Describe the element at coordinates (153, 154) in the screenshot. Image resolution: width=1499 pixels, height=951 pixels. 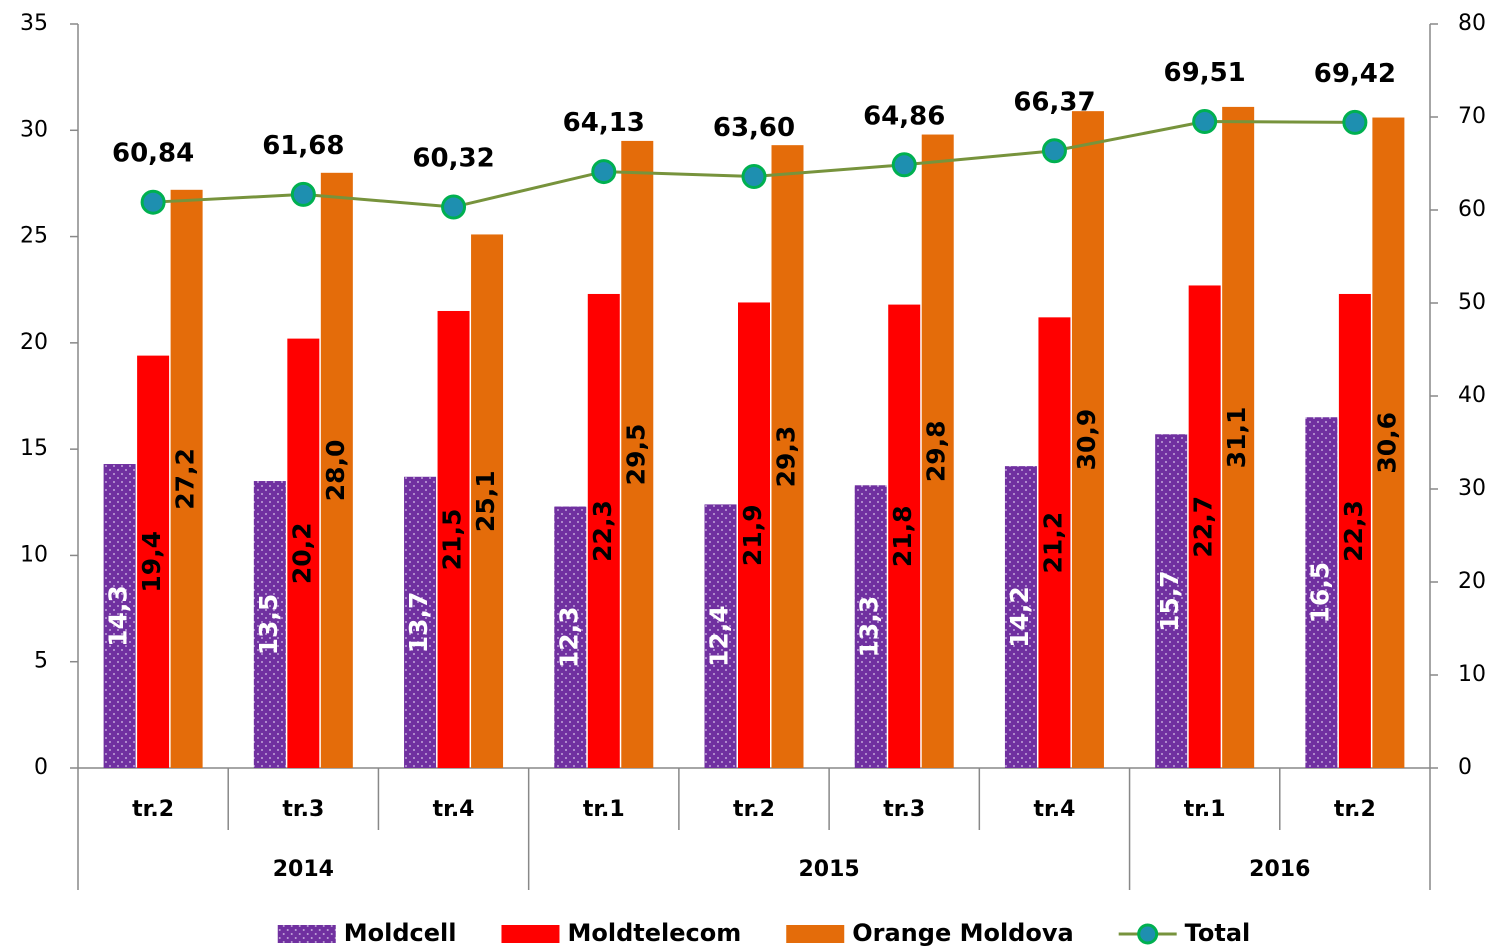
I see `line-value-label: 60,84` at that location.